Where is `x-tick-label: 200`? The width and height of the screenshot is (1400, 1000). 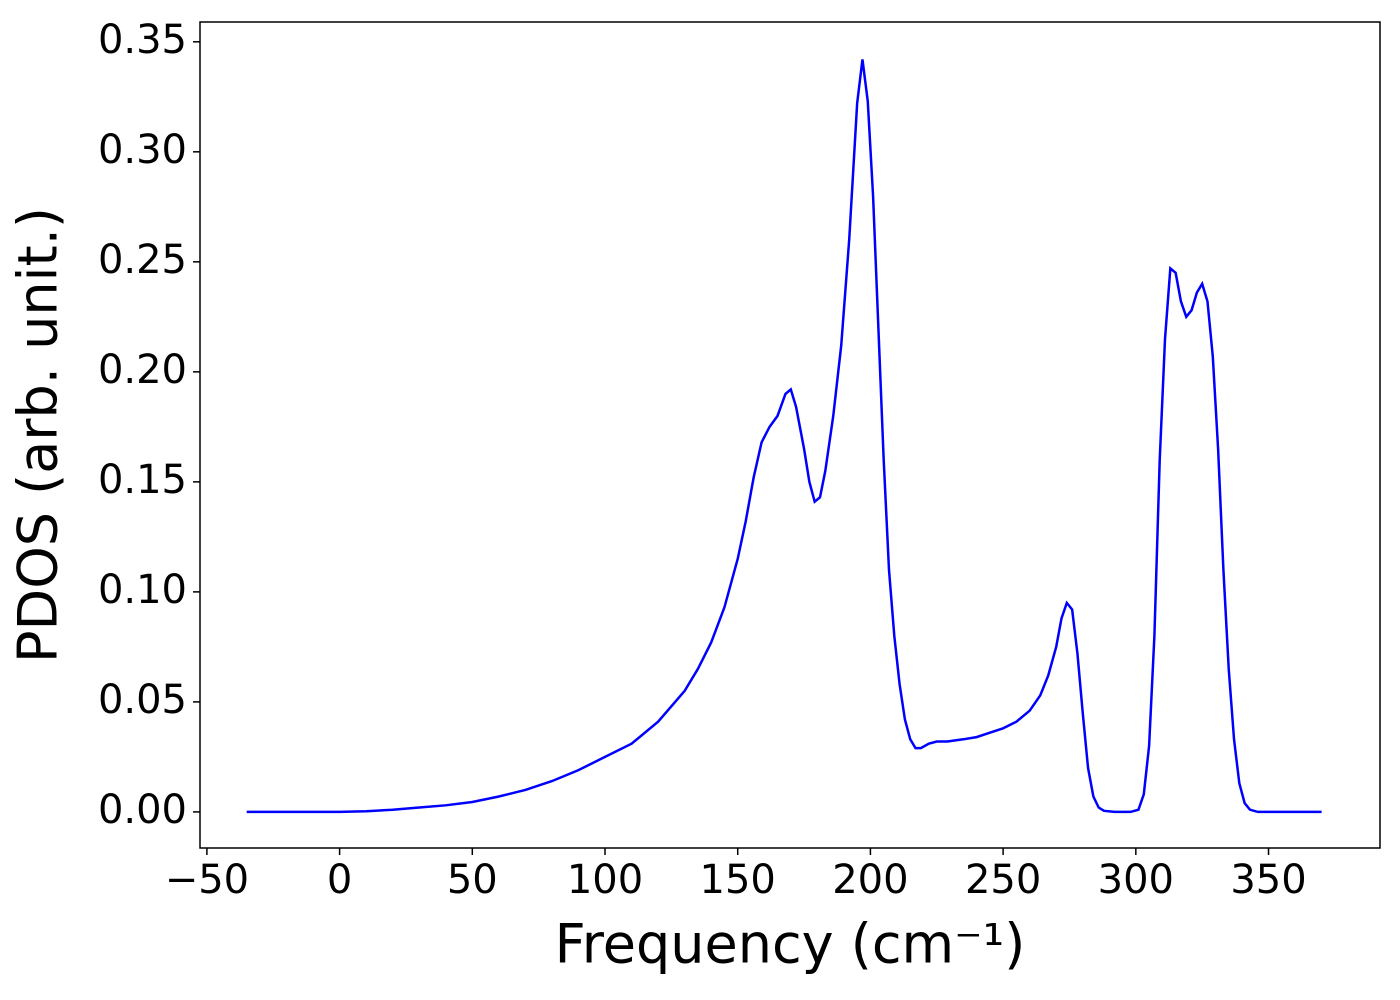 x-tick-label: 200 is located at coordinates (870, 880).